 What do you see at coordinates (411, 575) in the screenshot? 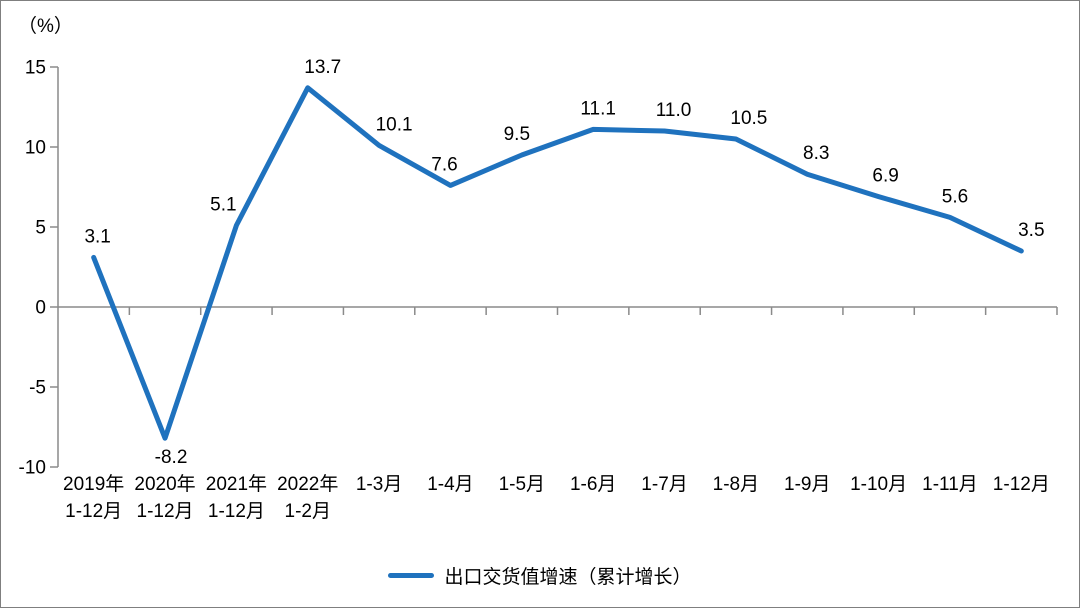
I see `legend-line-swatch` at bounding box center [411, 575].